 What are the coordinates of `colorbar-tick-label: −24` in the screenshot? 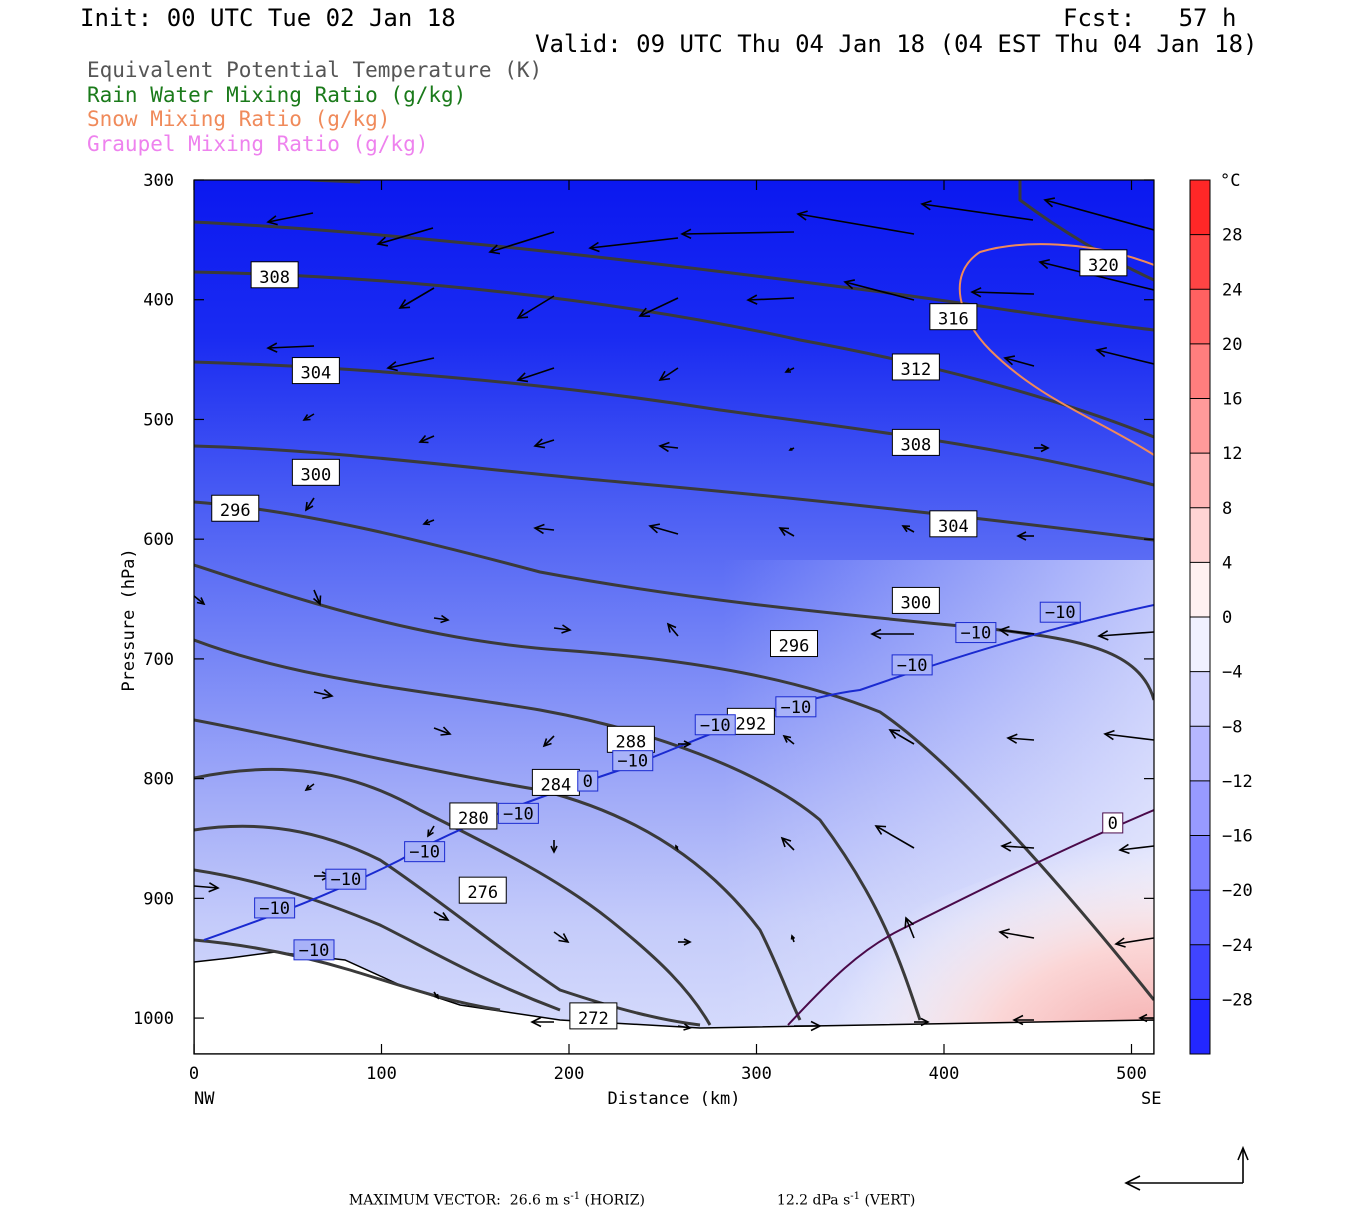 It's located at (1237, 946).